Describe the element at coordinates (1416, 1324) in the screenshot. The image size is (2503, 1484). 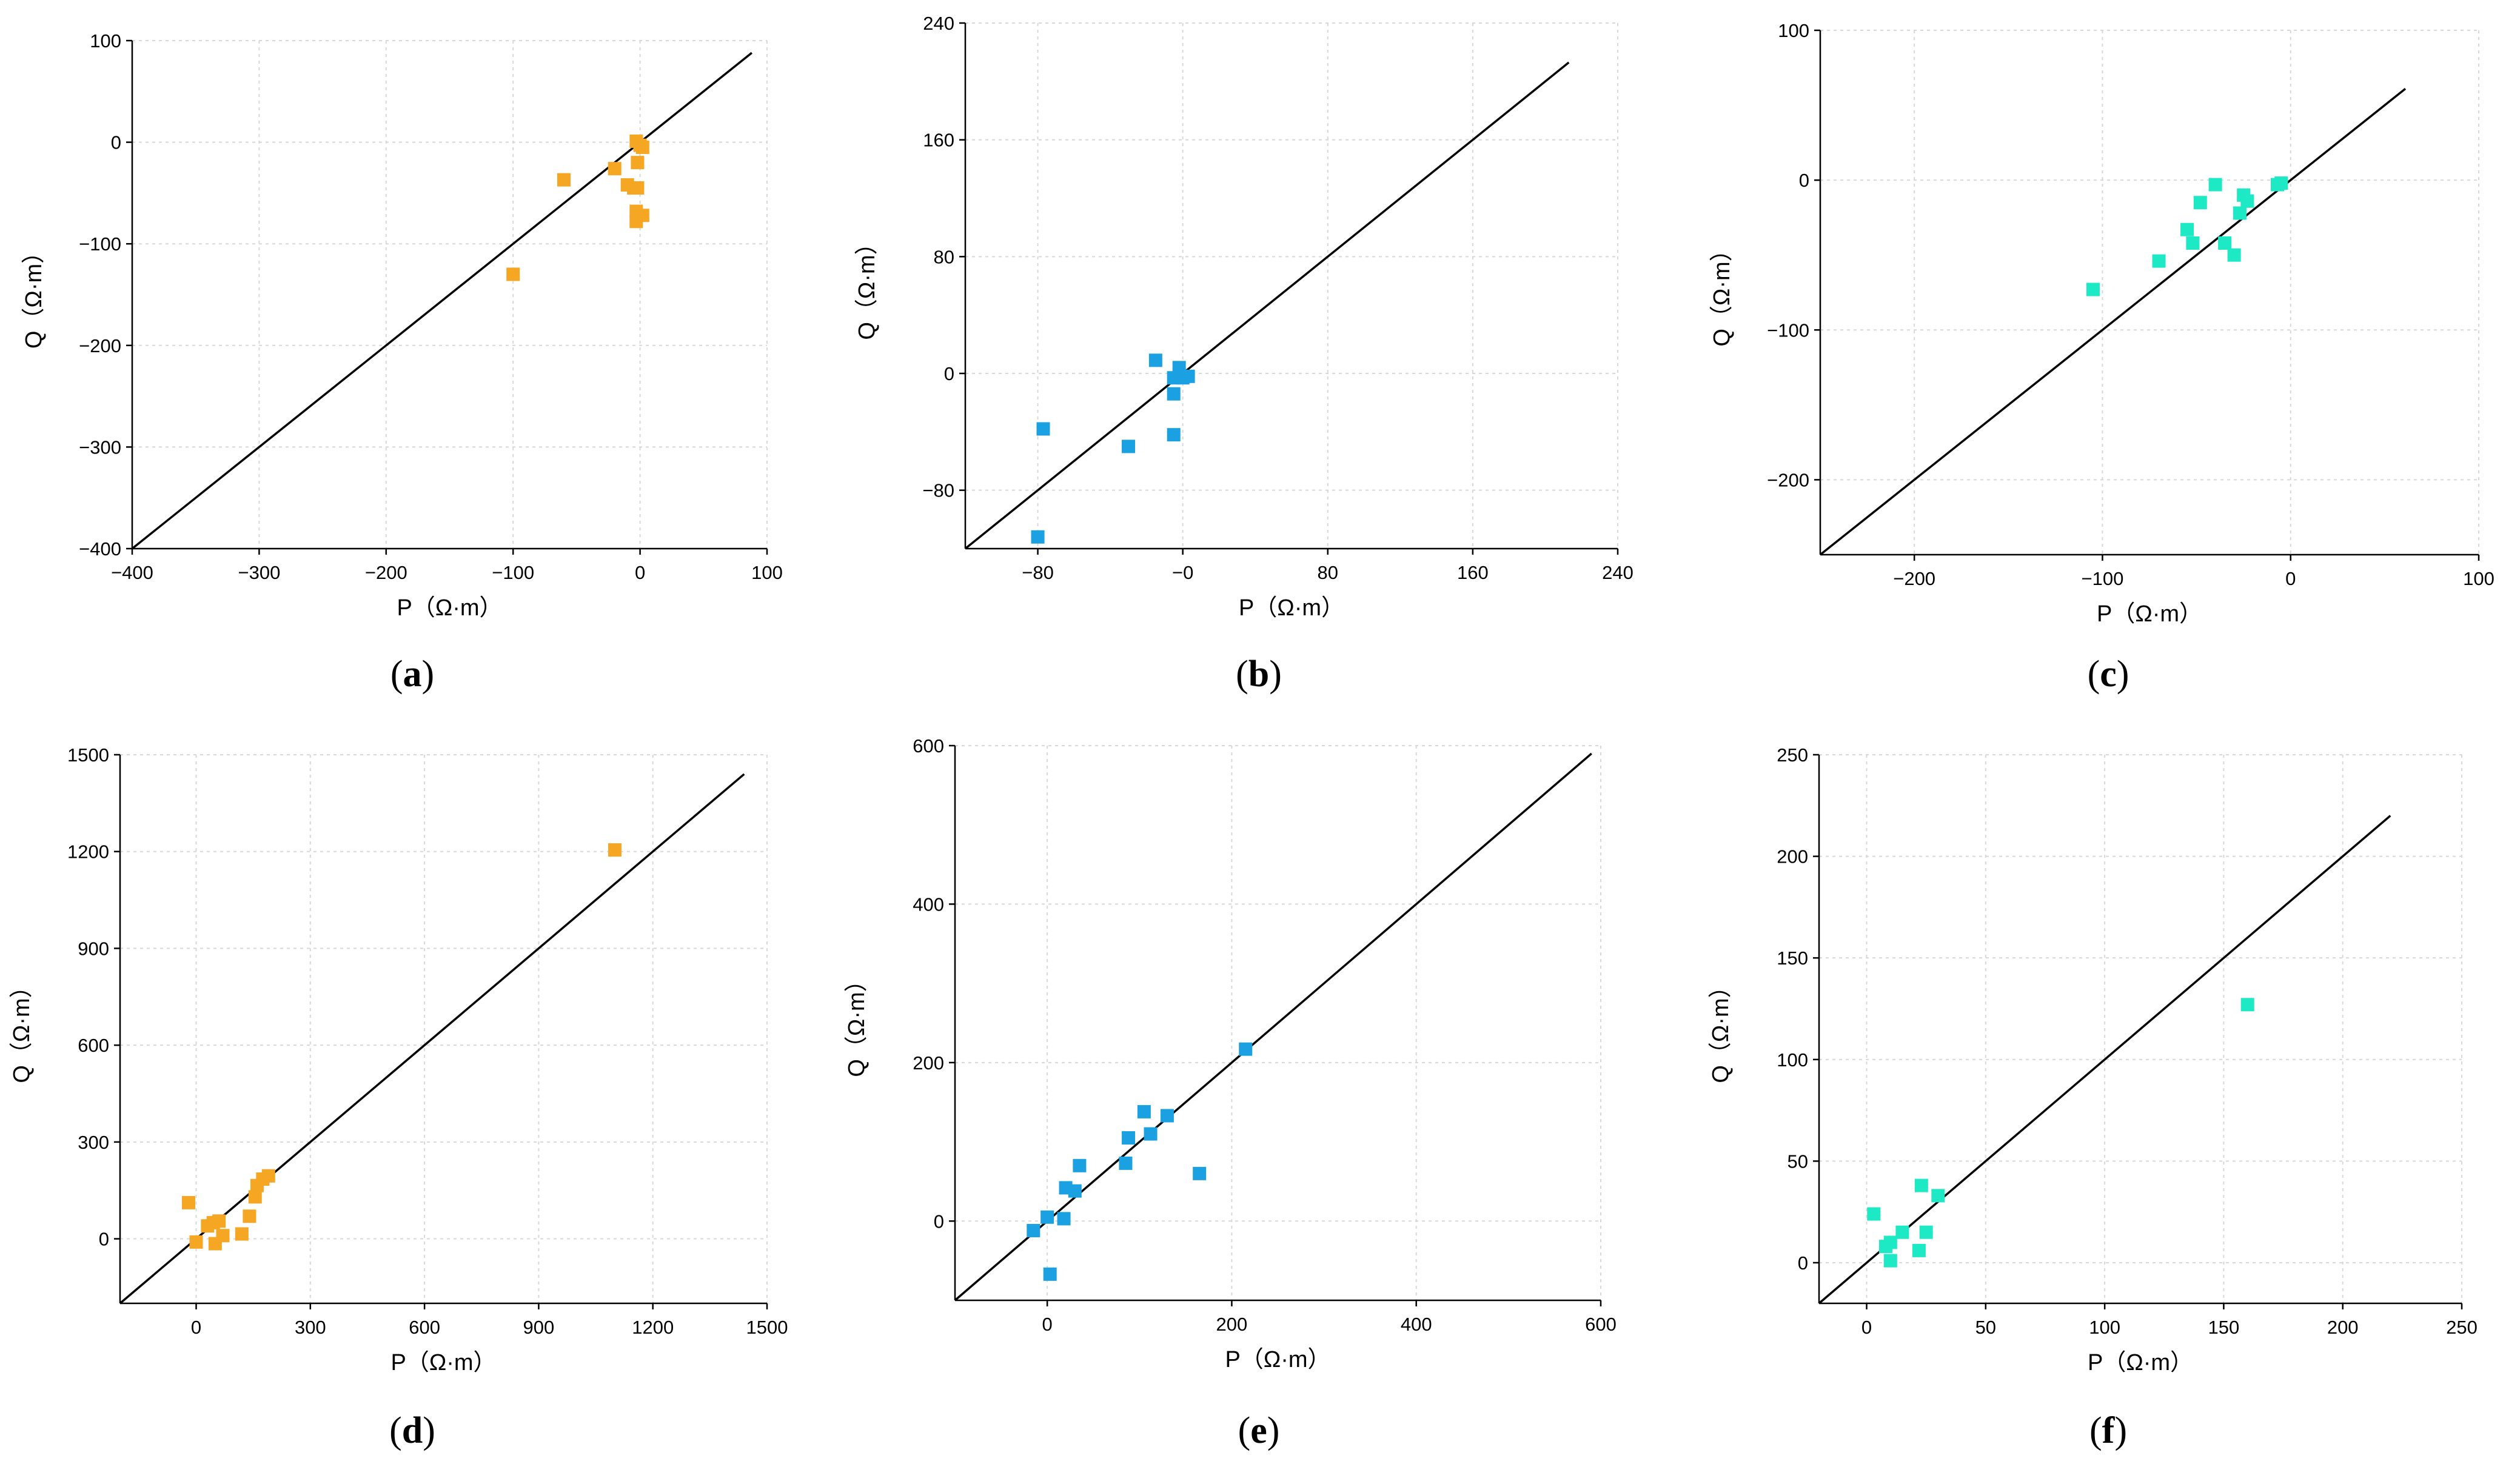
I see `x-tick-label: 400` at that location.